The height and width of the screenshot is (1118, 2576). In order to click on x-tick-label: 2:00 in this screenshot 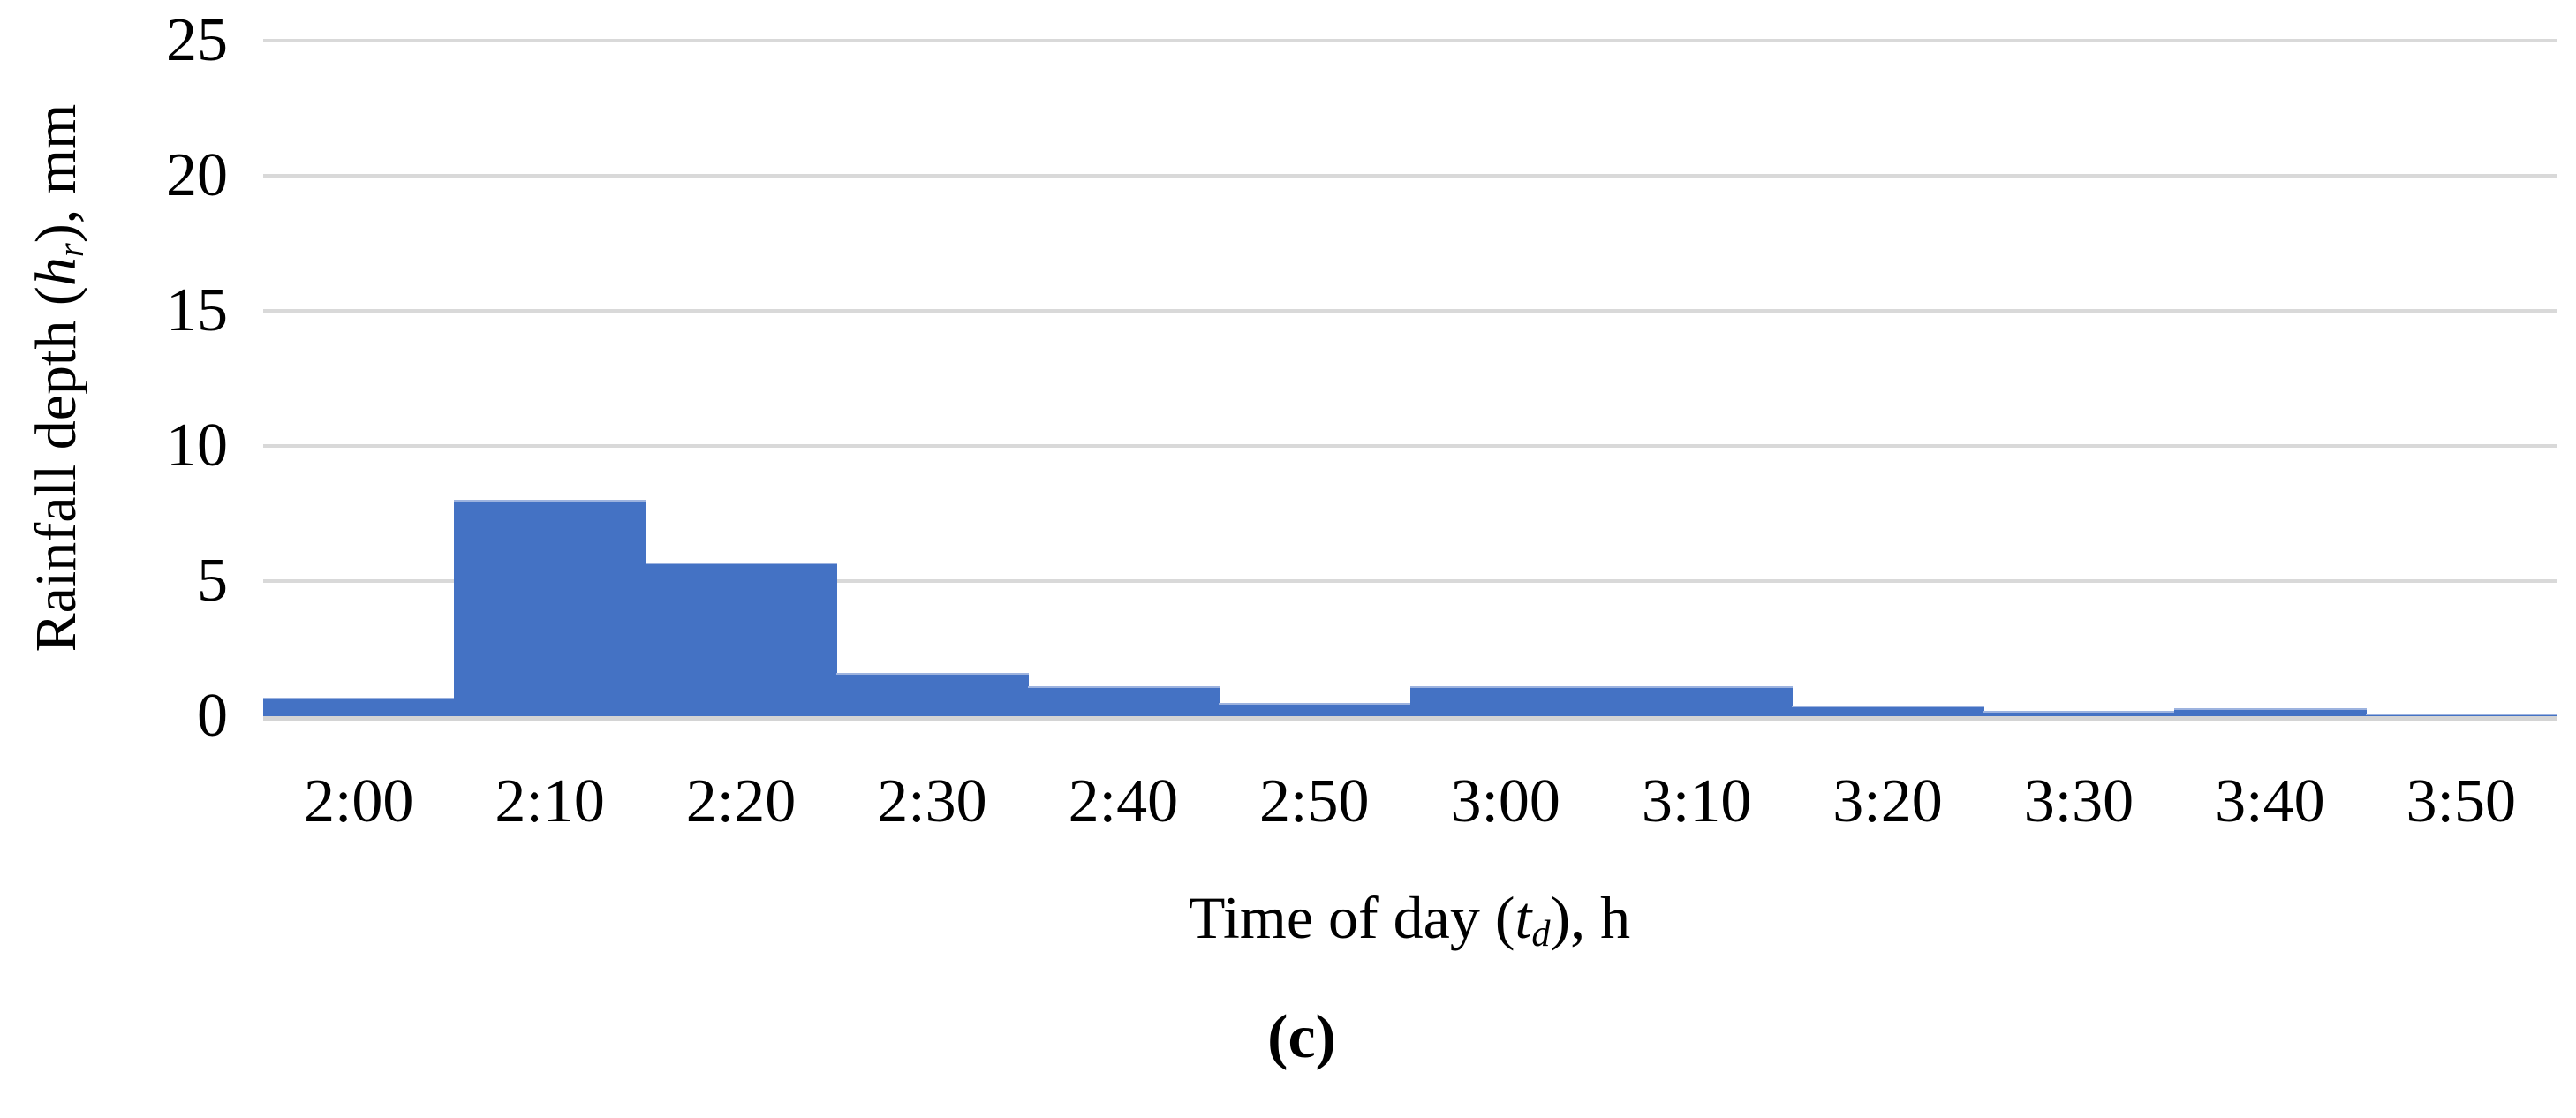, I will do `click(358, 801)`.